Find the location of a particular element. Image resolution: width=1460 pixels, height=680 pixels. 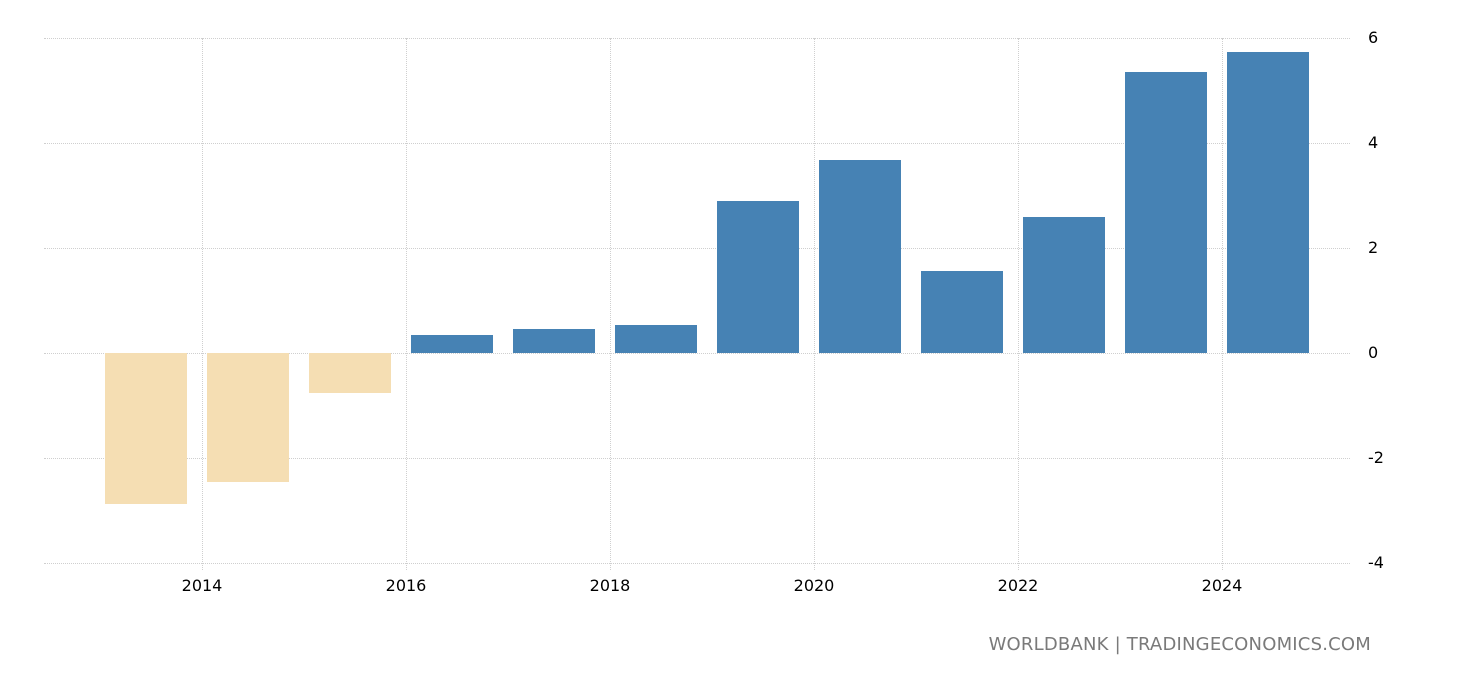

y-tick-label: 2 is located at coordinates (1373, 247).